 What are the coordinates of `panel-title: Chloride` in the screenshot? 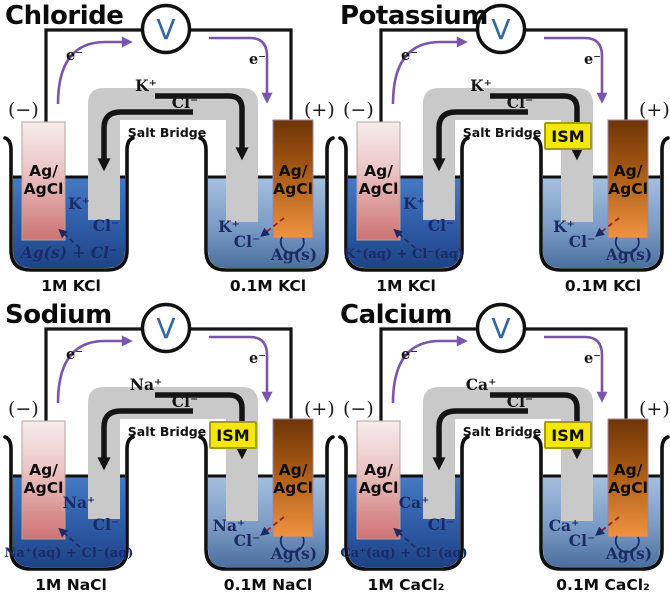 It's located at (64, 16).